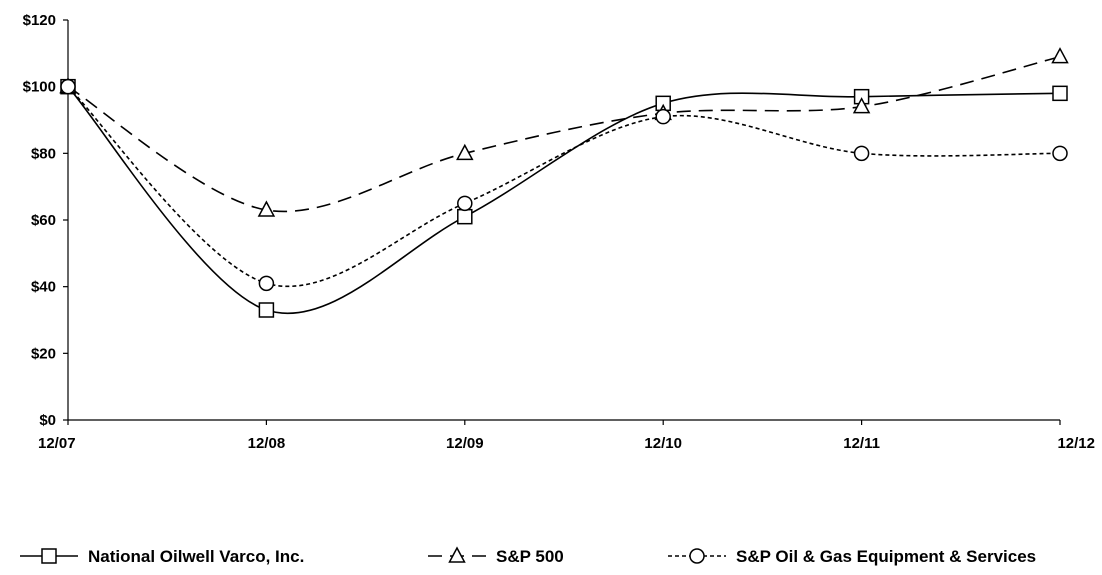 The height and width of the screenshot is (575, 1102). I want to click on x-tick-label: 12/09, so click(465, 443).